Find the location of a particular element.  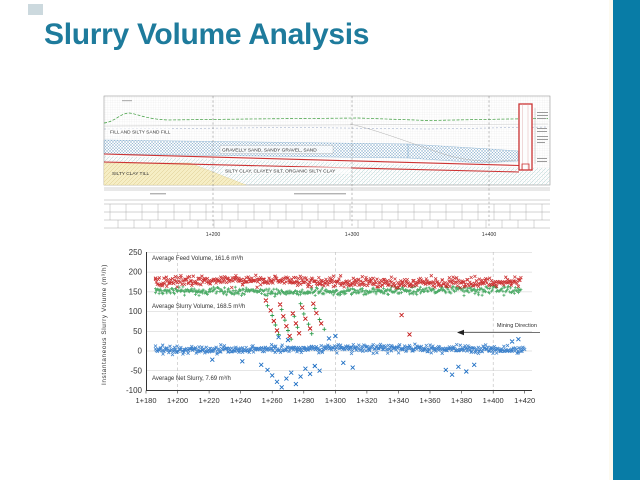

left-arrow-icon is located at coordinates (498, 332).